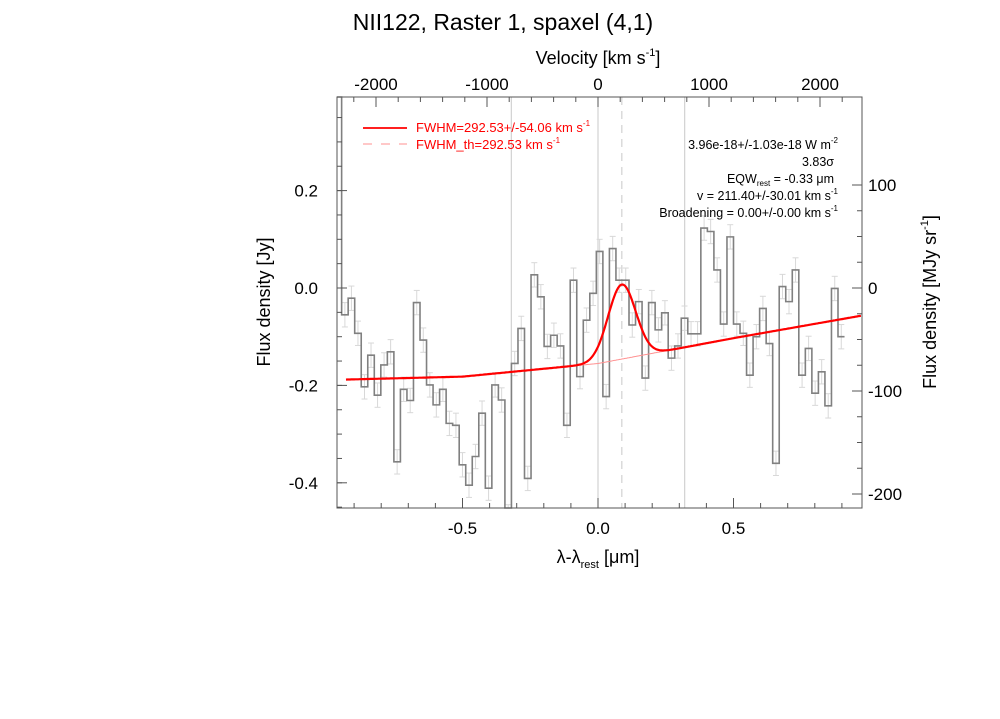 This screenshot has width=1000, height=719. What do you see at coordinates (486, 84) in the screenshot?
I see `x2-tick-label: -1000` at bounding box center [486, 84].